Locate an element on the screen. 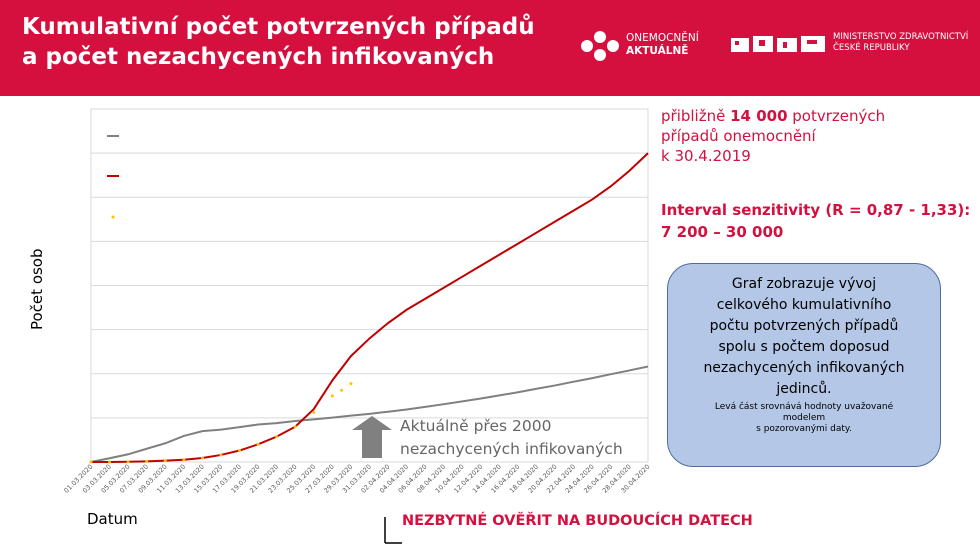 Image resolution: width=980 pixels, height=548 pixels. arrow-shape is located at coordinates (372, 437).